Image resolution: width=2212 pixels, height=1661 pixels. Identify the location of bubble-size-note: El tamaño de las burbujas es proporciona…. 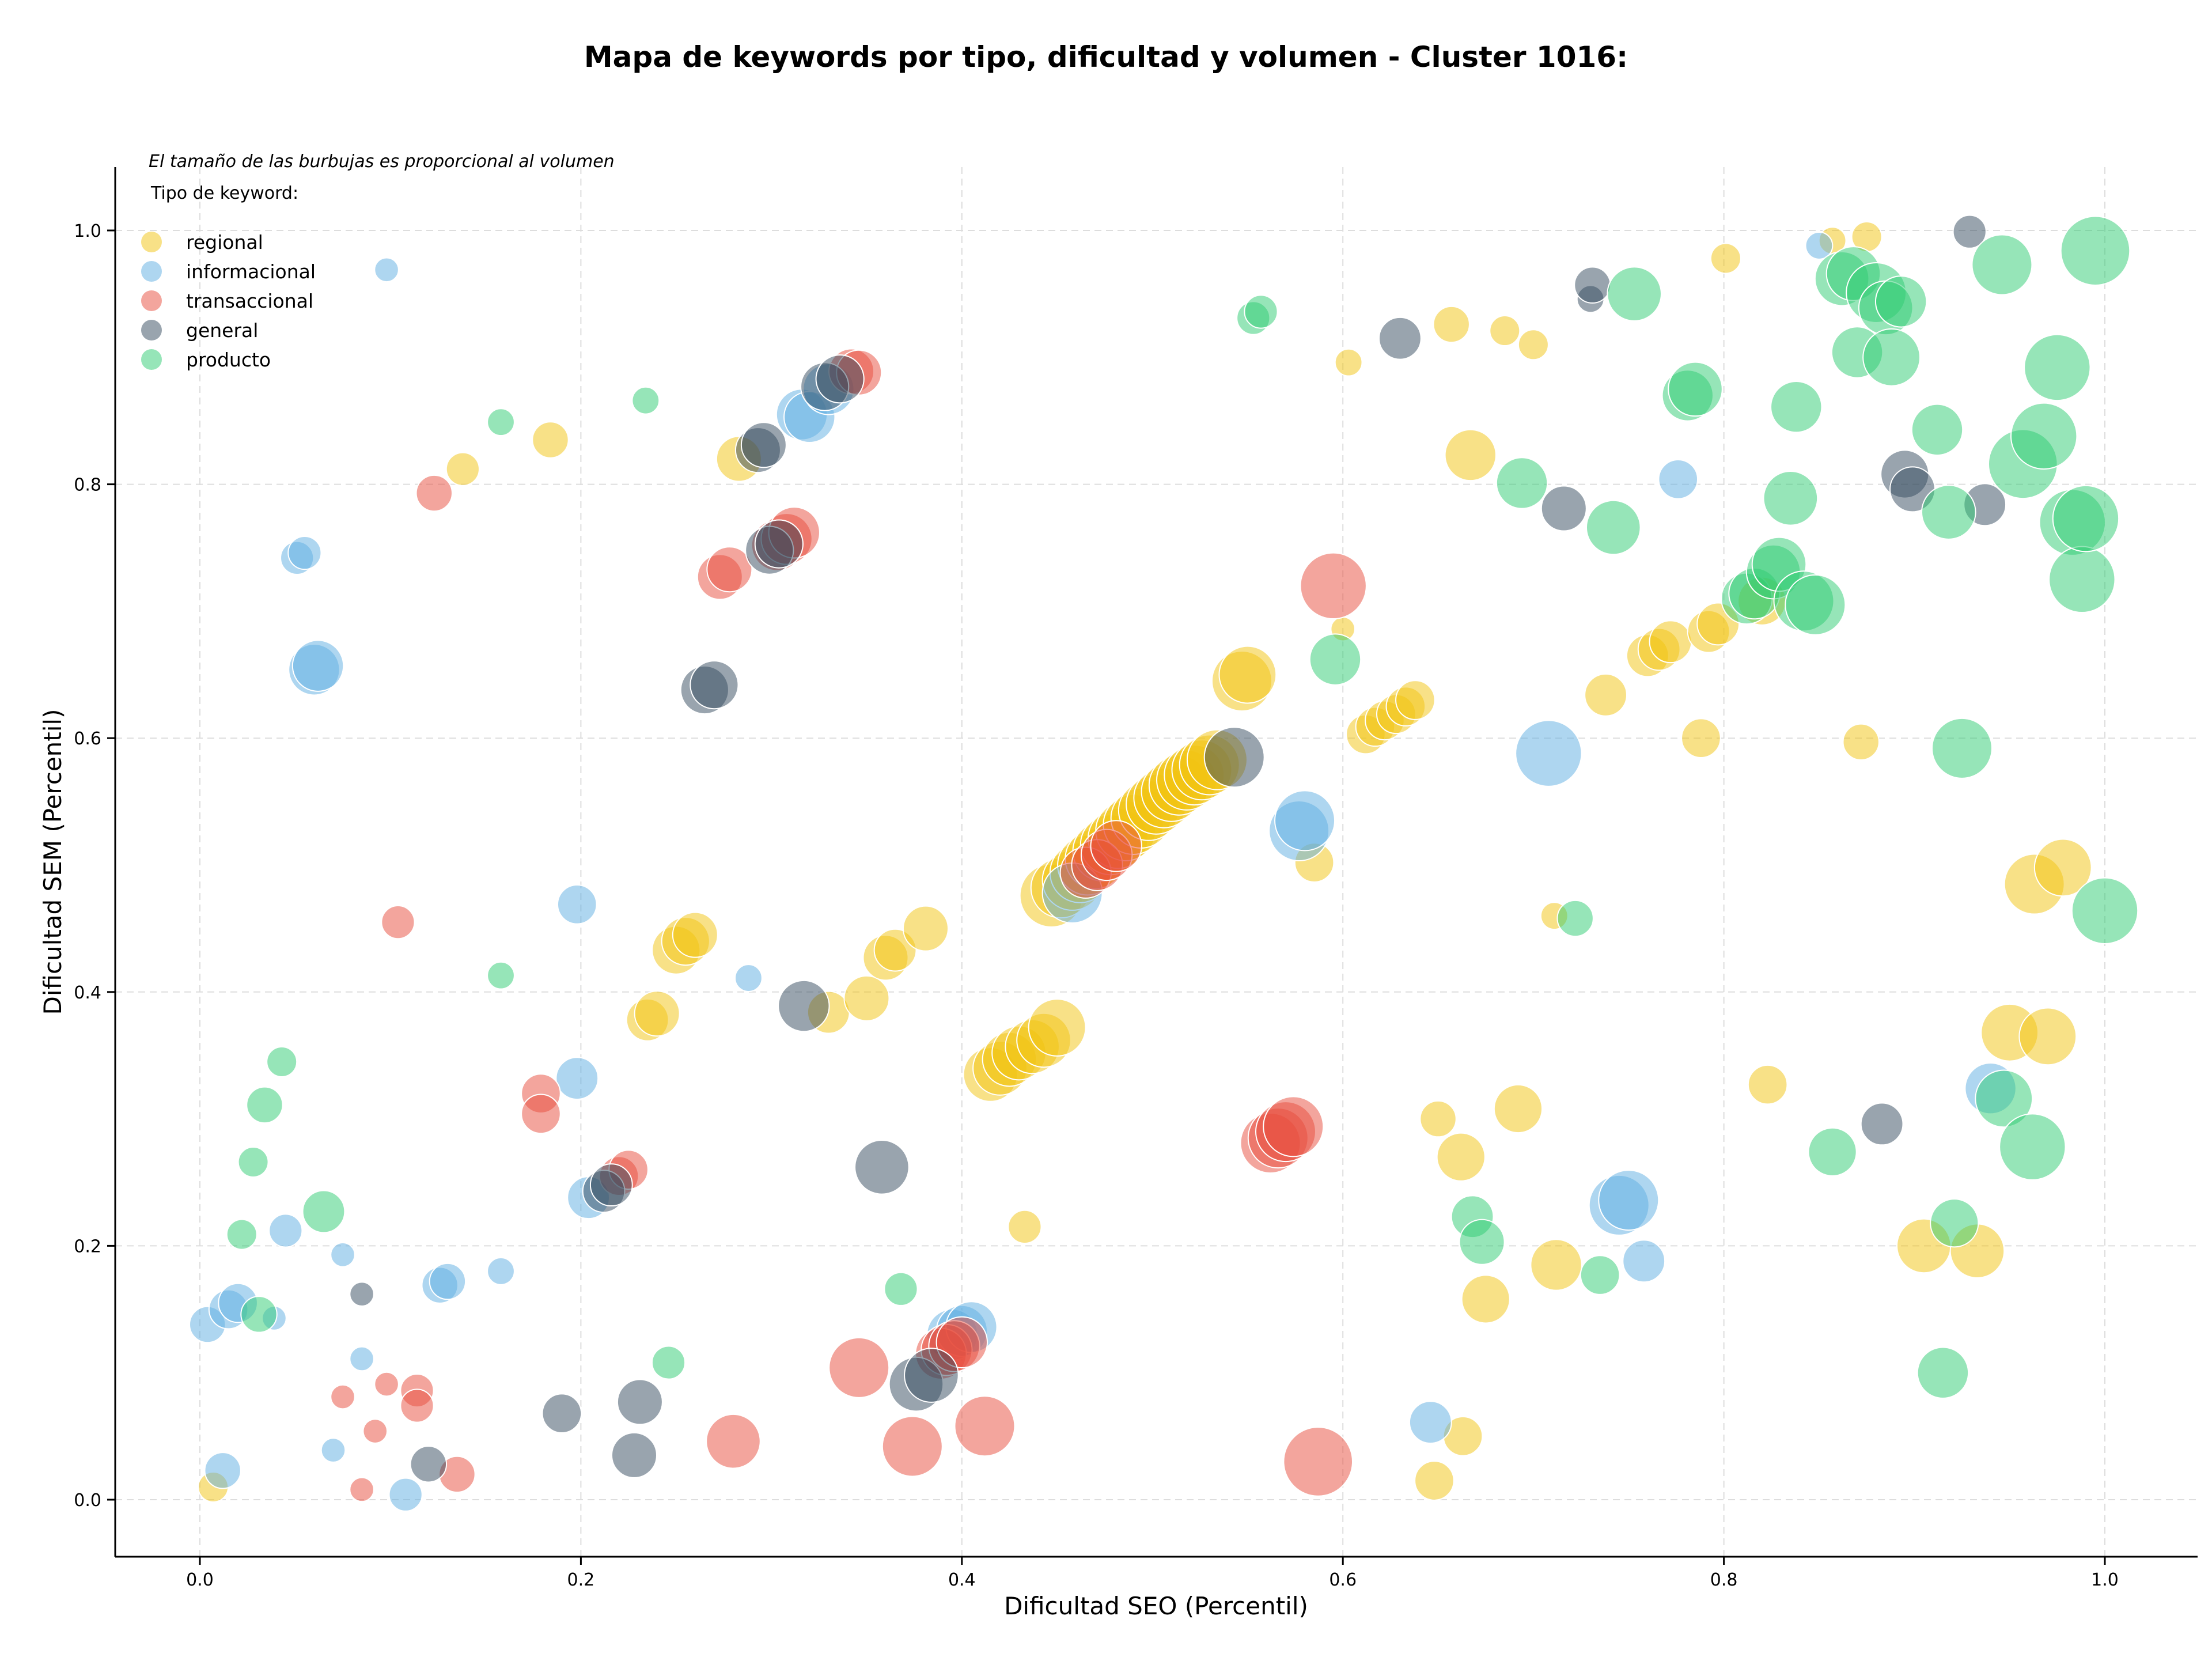
(382, 162).